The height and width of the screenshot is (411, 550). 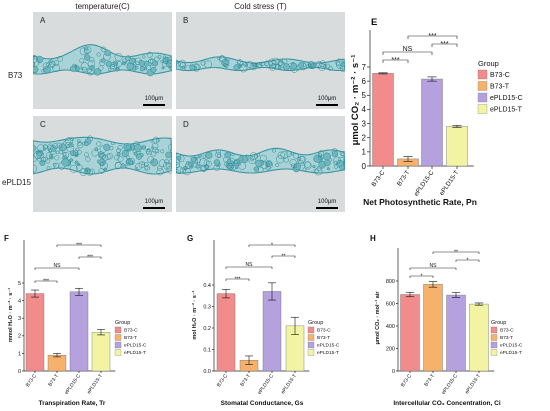 What do you see at coordinates (373, 238) in the screenshot?
I see `panel-label-h: H` at bounding box center [373, 238].